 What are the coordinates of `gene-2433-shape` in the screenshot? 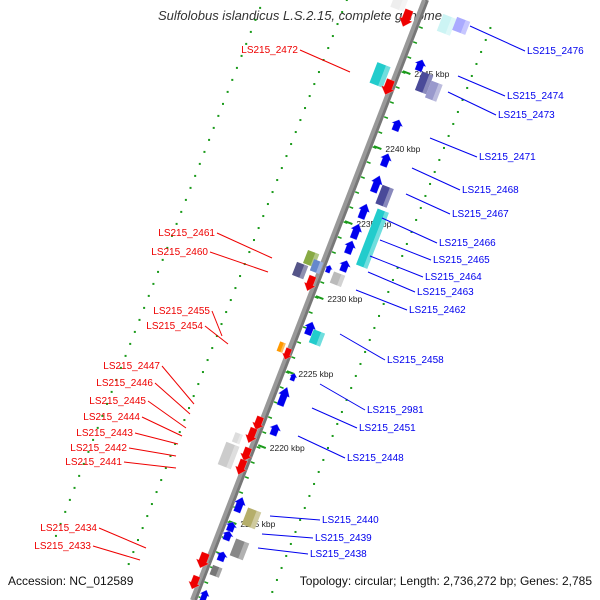 It's located at (194, 582).